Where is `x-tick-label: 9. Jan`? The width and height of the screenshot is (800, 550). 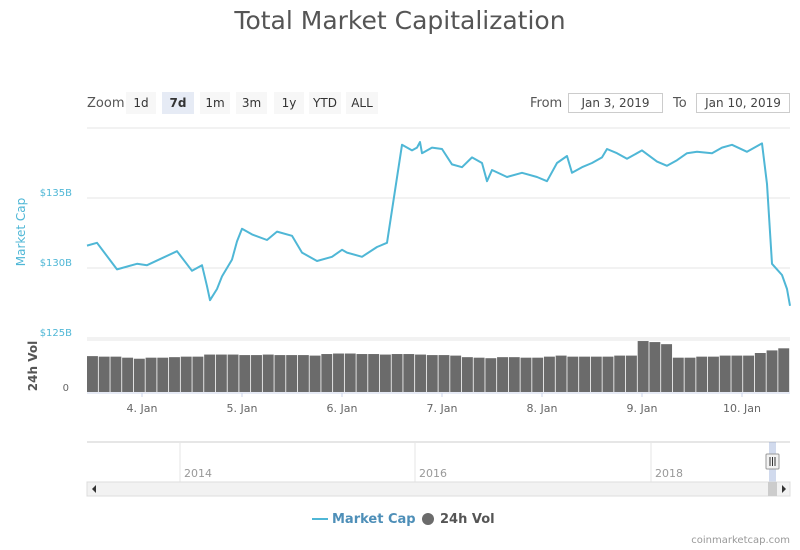 x-tick-label: 9. Jan is located at coordinates (642, 408).